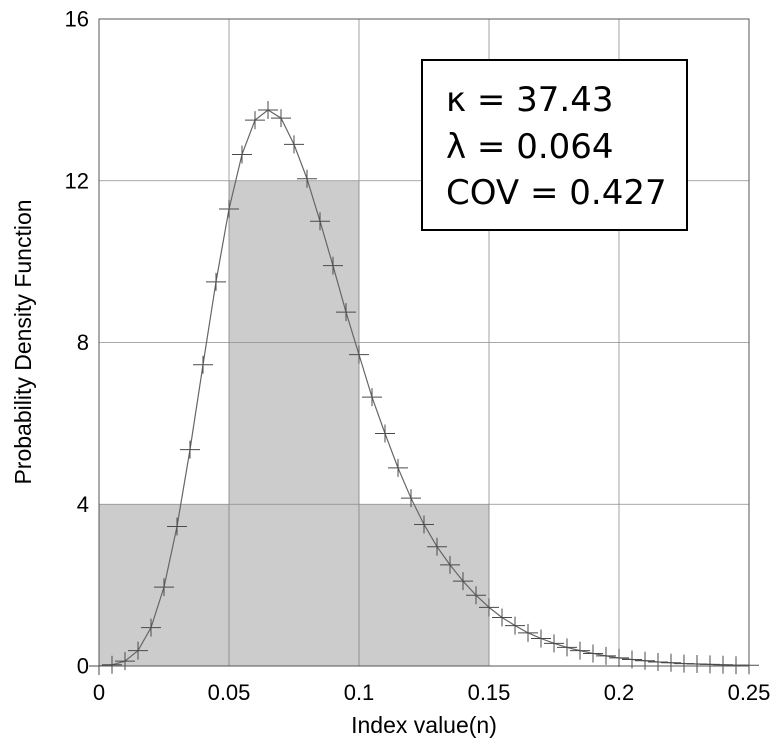 Image resolution: width=777 pixels, height=746 pixels. I want to click on y-tick-label: 0, so click(83, 666).